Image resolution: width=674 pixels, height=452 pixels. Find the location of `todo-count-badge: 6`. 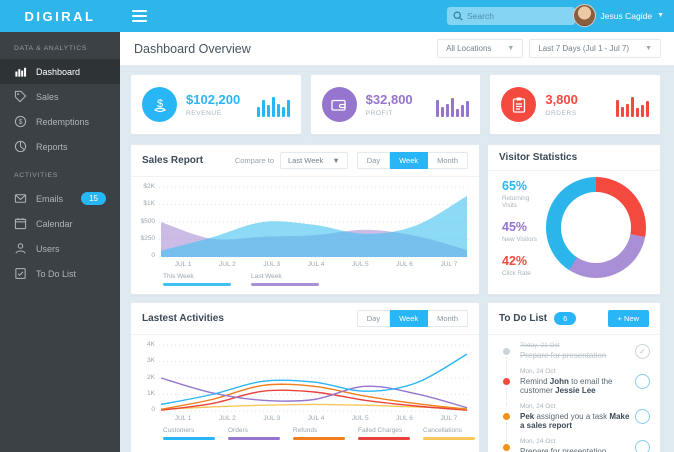

todo-count-badge: 6 is located at coordinates (565, 318).